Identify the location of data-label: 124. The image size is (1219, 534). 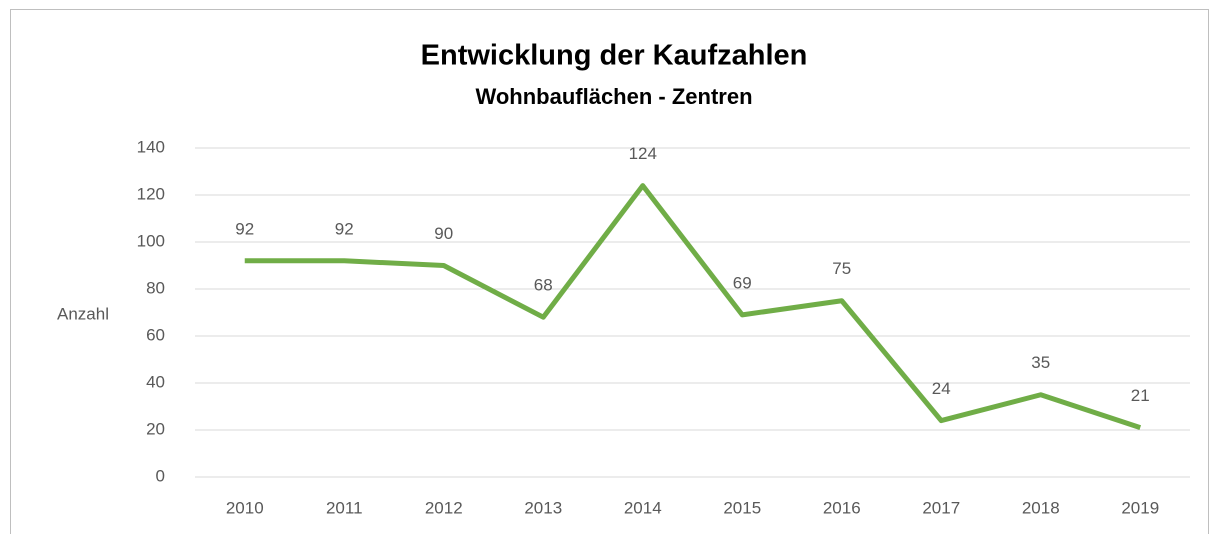
(643, 153).